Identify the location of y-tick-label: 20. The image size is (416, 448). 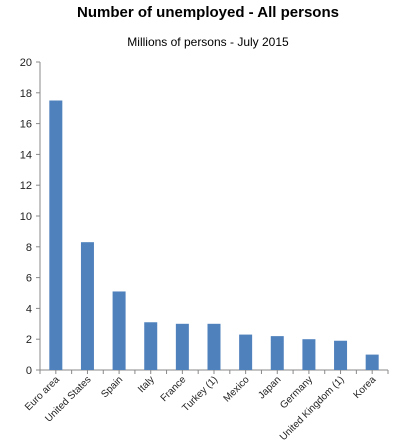
(26, 63).